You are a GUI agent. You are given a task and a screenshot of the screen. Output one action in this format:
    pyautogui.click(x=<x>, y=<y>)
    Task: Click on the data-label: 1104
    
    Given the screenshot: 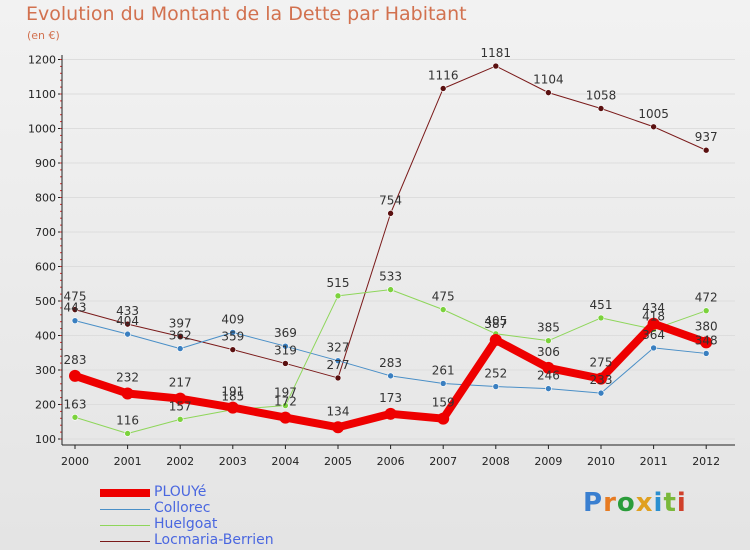 What is the action you would take?
    pyautogui.click(x=548, y=80)
    